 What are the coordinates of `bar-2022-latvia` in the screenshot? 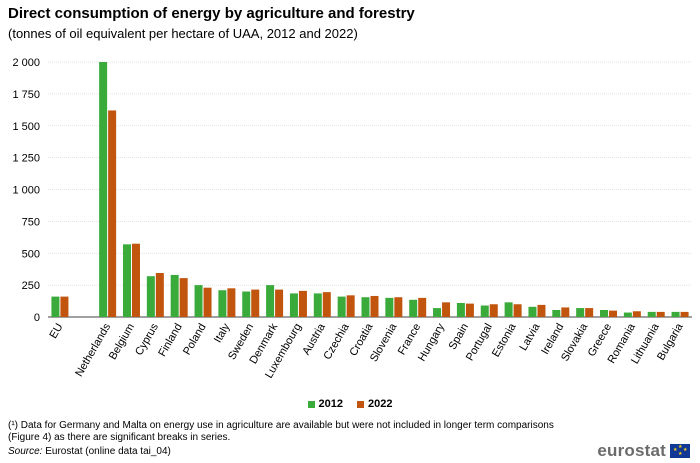 It's located at (541, 310).